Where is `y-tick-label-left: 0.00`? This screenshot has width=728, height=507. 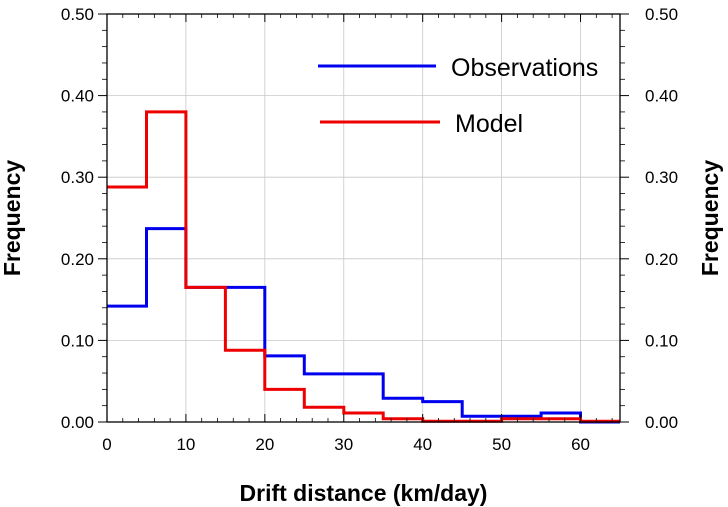
y-tick-label-left: 0.00 is located at coordinates (77, 422).